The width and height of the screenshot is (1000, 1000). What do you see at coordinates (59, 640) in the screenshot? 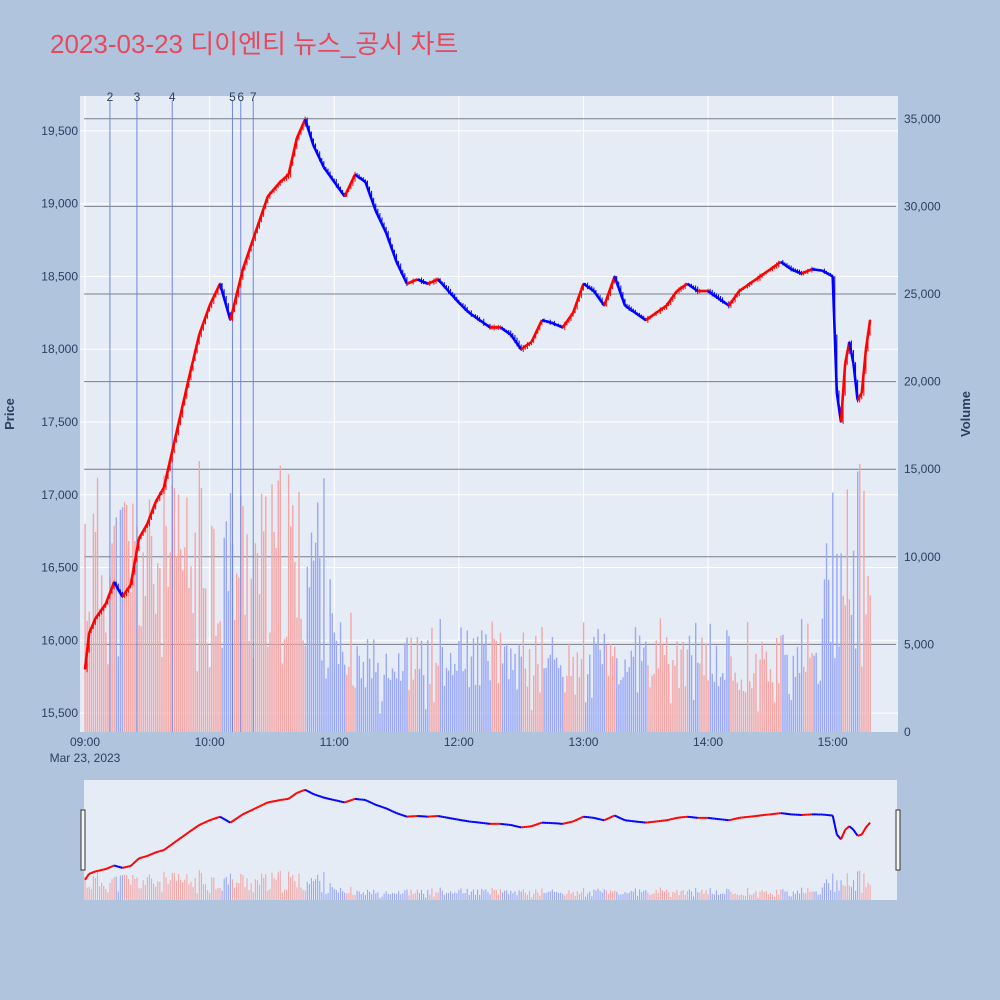
I see `price-tick-label: 16,000` at bounding box center [59, 640].